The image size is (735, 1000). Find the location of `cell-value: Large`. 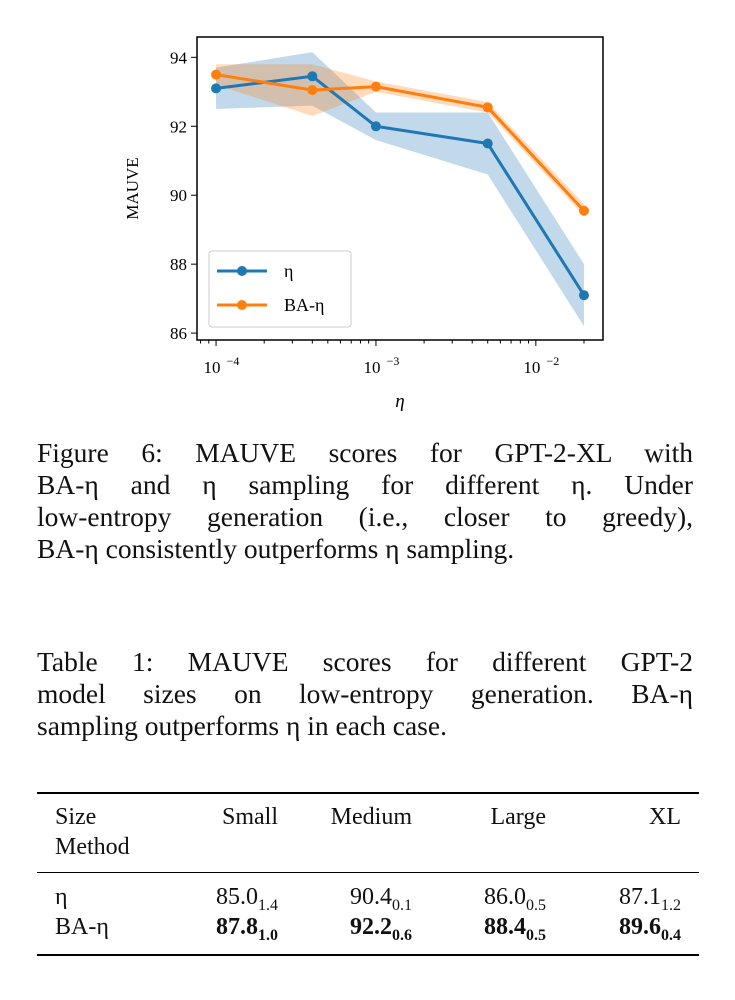

cell-value: Large is located at coordinates (518, 817).